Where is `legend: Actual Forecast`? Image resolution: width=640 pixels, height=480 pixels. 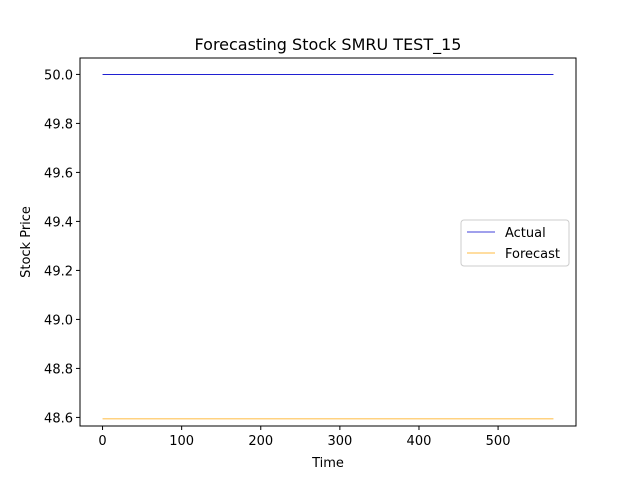
legend: Actual Forecast is located at coordinates (515, 243).